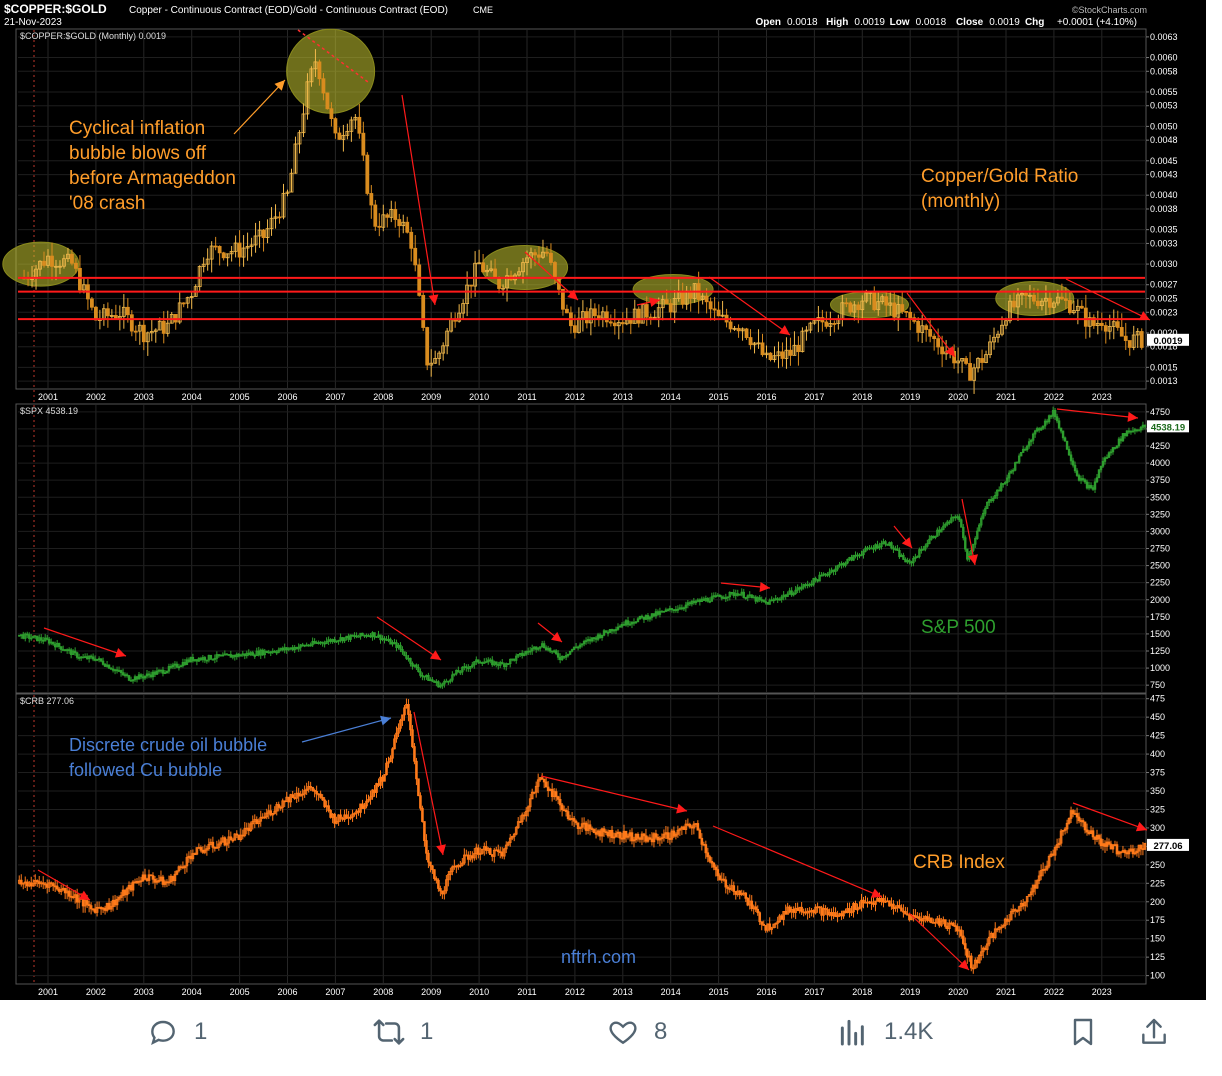  I want to click on y-tick-label: 4000, so click(1160, 463).